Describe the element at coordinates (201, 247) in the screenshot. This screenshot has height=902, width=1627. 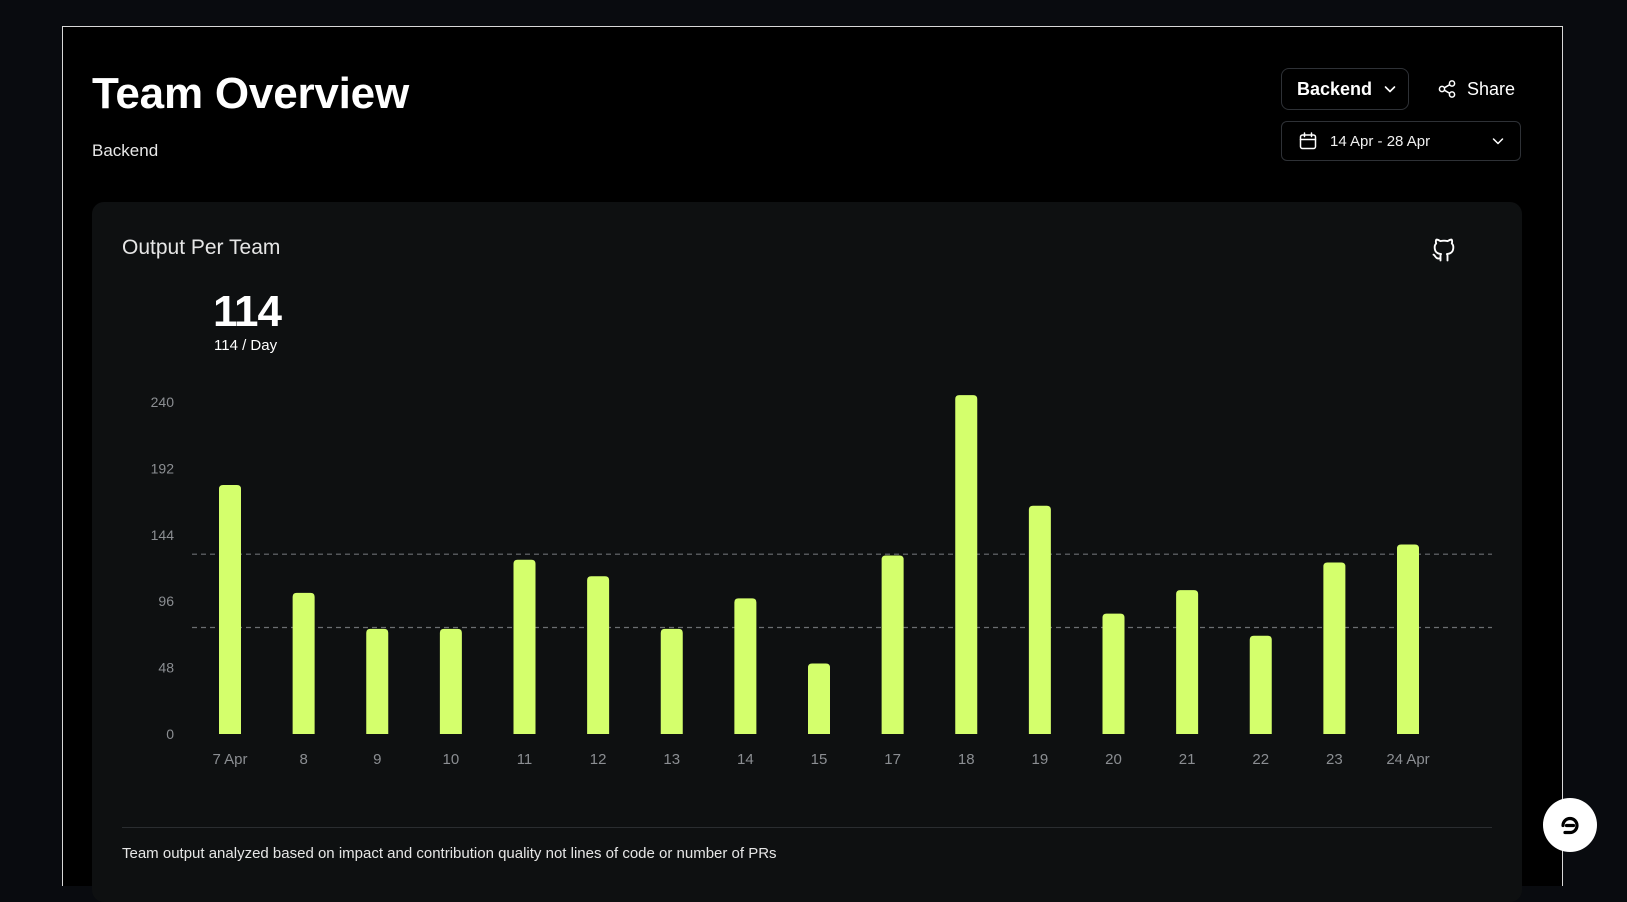
I see `card-title: Output Per Team` at that location.